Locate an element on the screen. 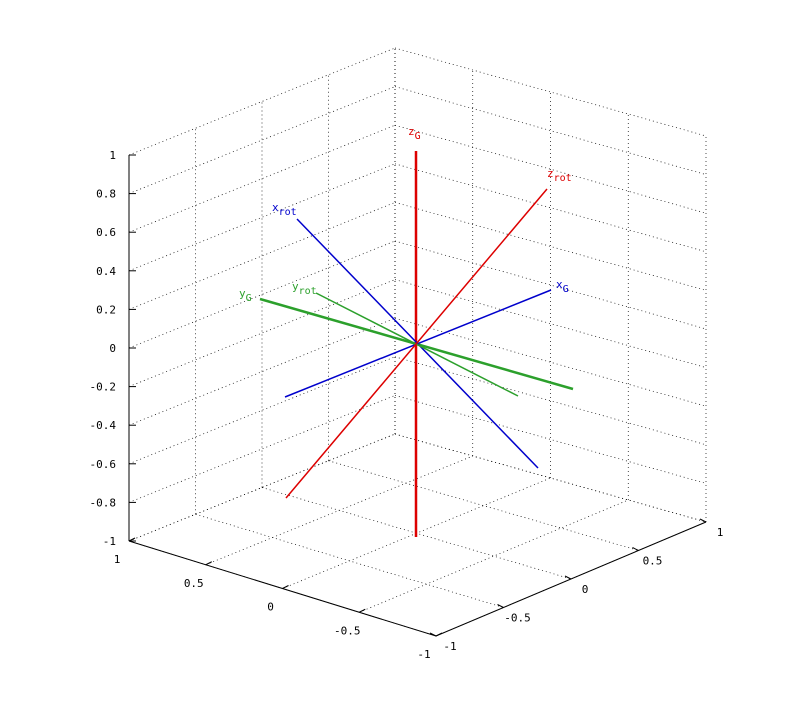  series-label-yrot: yrot is located at coordinates (304, 288).